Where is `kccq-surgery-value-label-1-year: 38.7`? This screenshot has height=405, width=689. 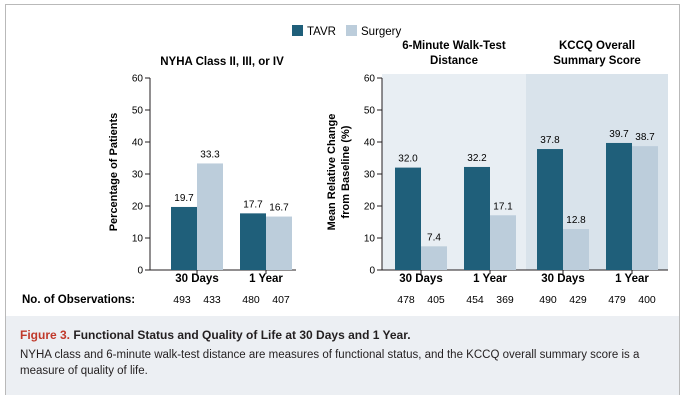 kccq-surgery-value-label-1-year: 38.7 is located at coordinates (645, 137).